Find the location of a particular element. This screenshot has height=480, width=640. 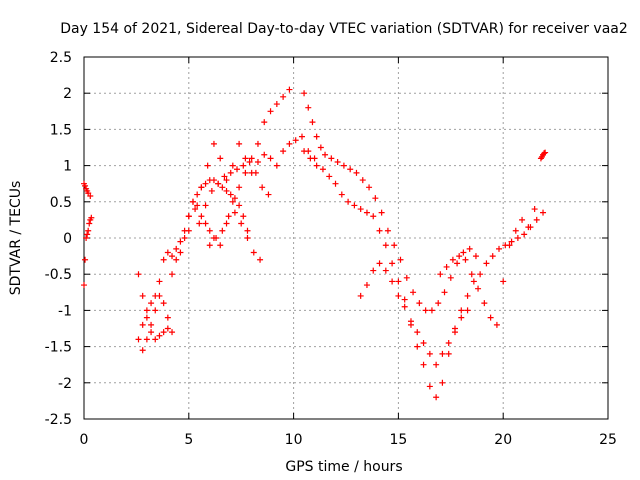

y-tick-label: -1.5 is located at coordinates (58, 348).